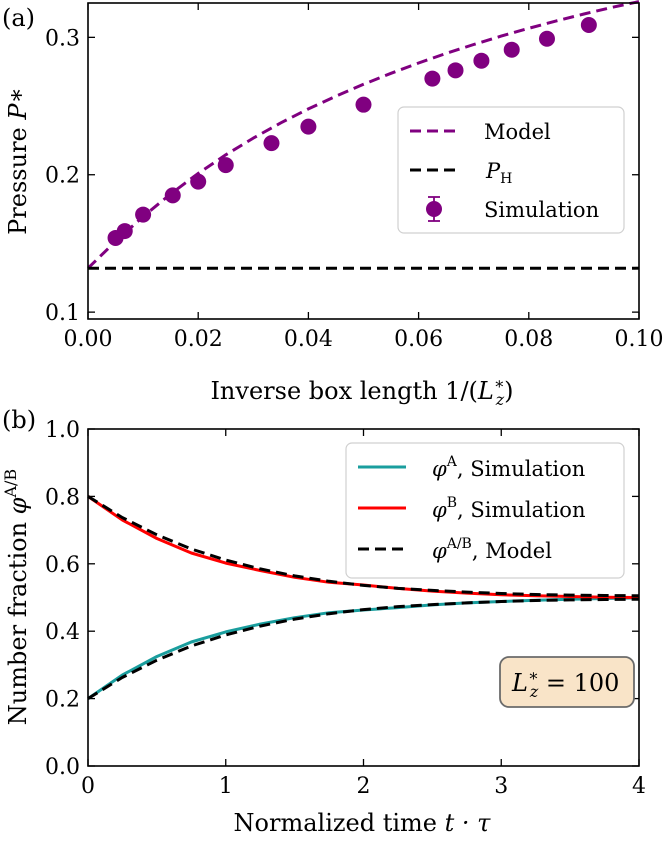 The image size is (664, 844). Describe the element at coordinates (508, 467) in the screenshot. I see `legend-phiA-label: φA, Simulation` at that location.